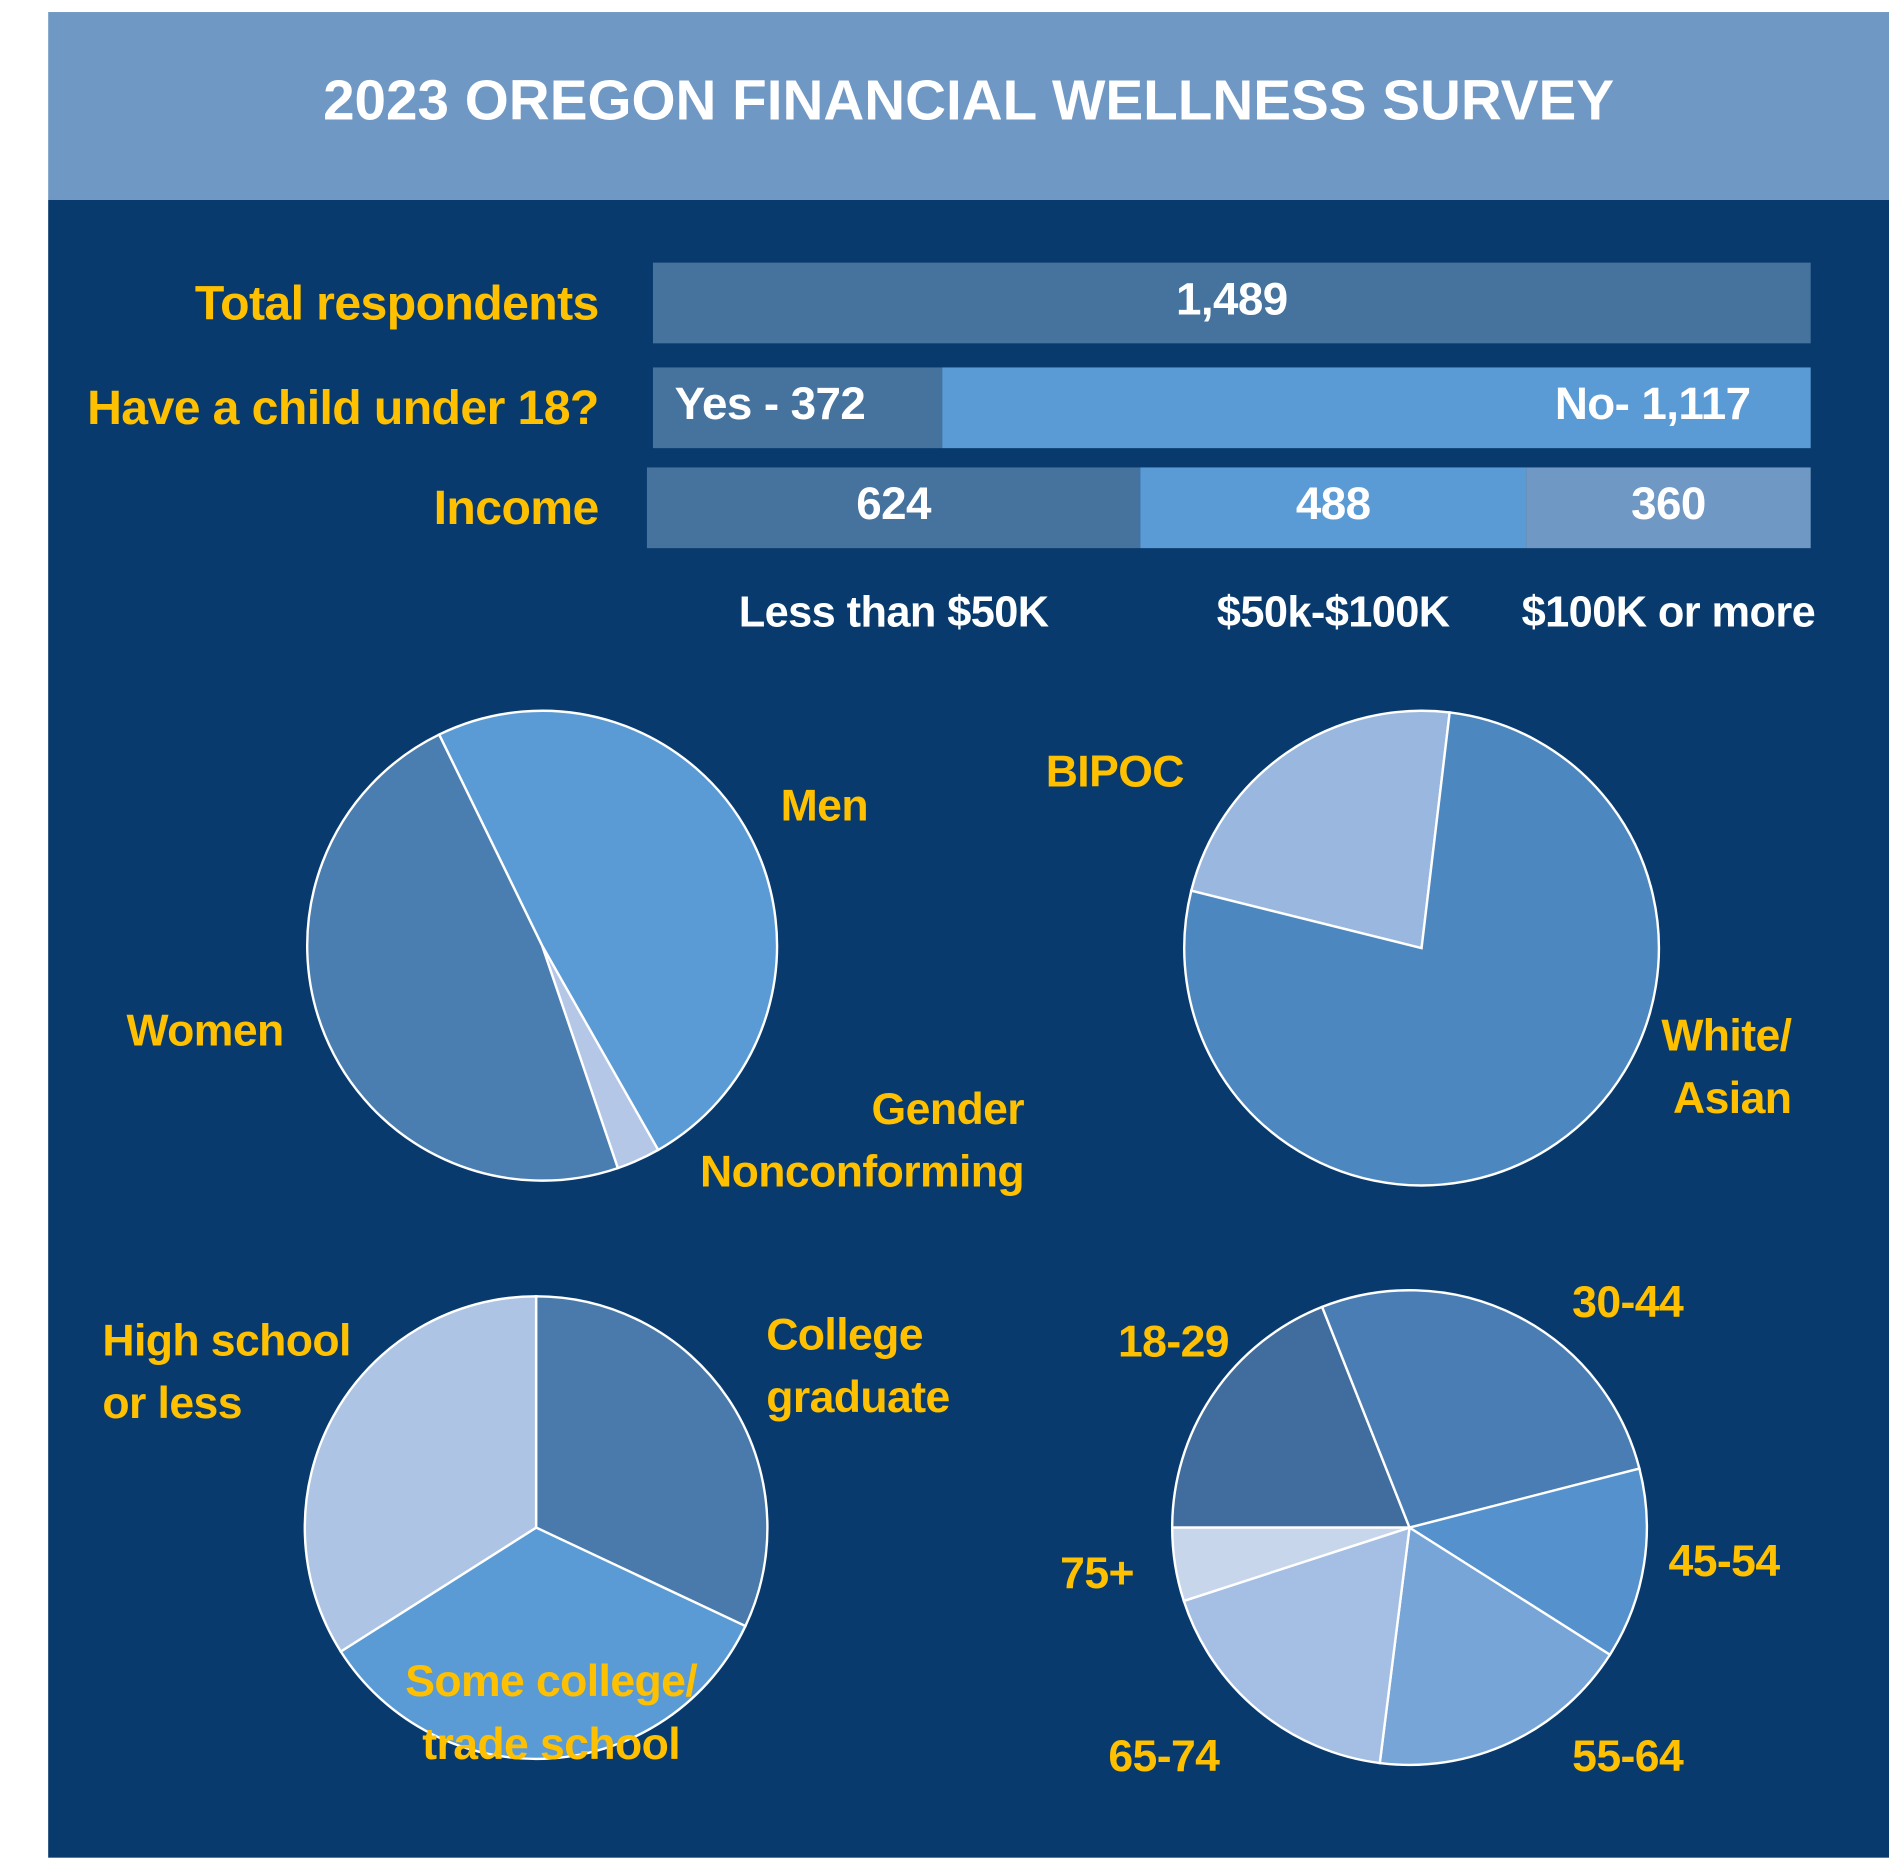  I want to click on data-label: 624, so click(893, 504).